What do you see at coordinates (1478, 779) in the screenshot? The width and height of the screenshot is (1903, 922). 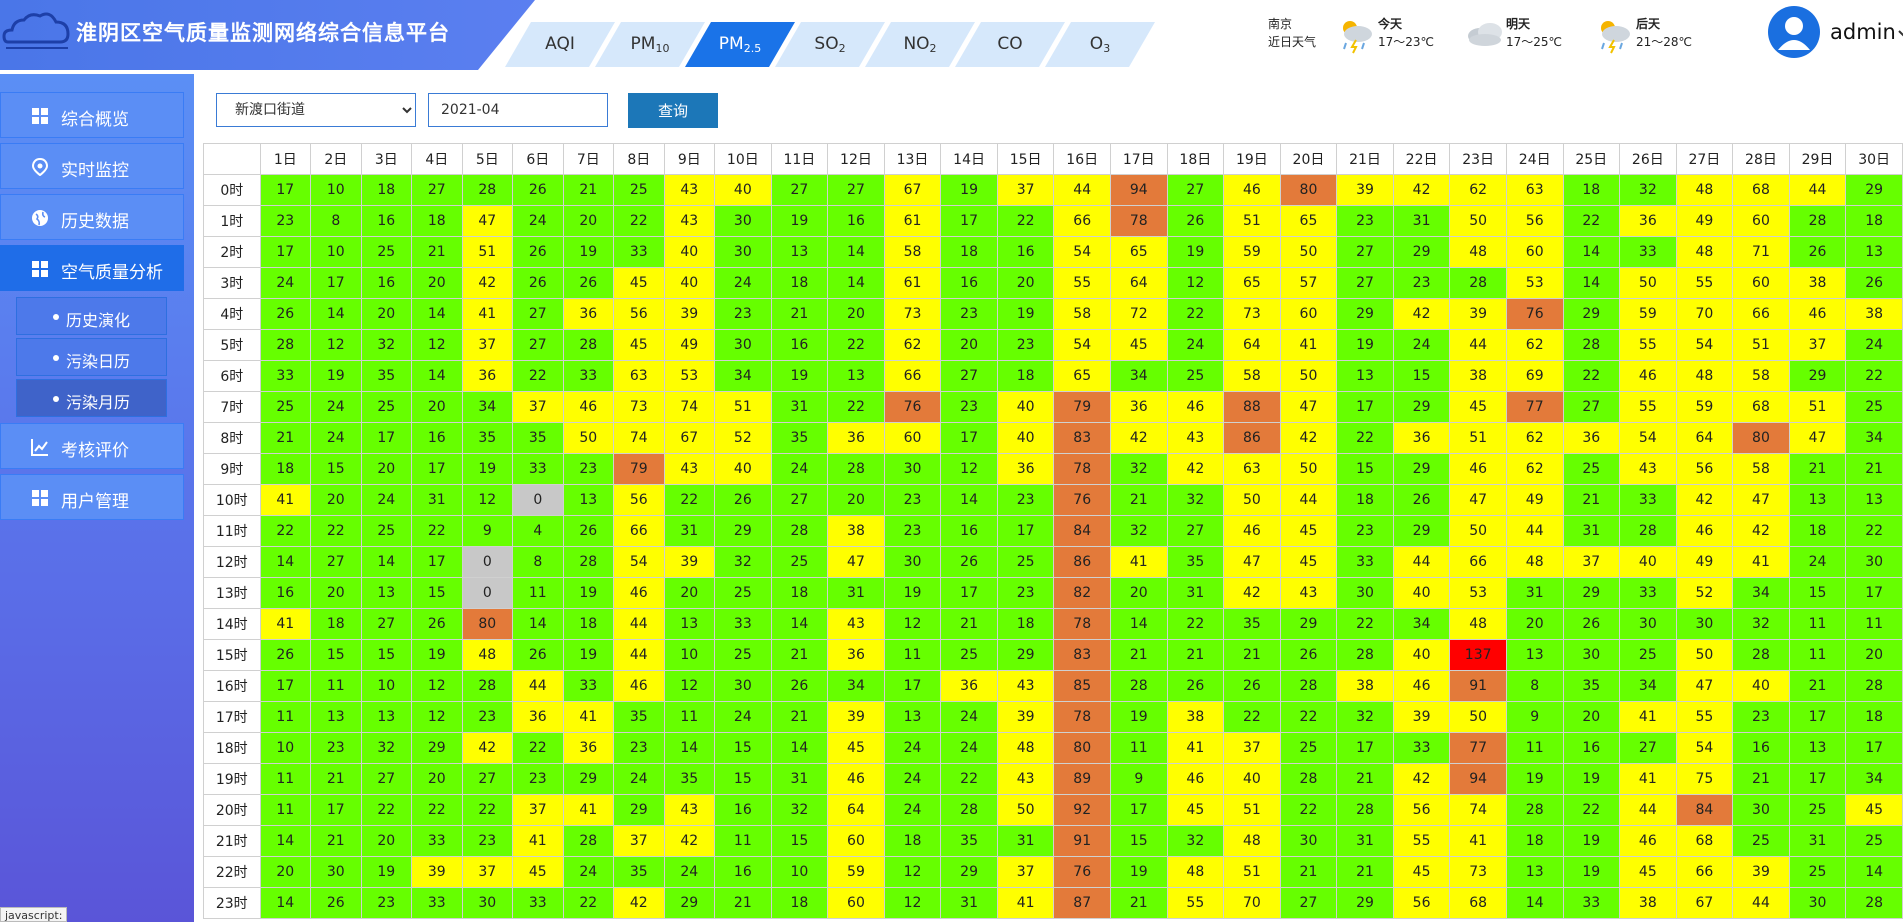 I see `data-cell: 94` at bounding box center [1478, 779].